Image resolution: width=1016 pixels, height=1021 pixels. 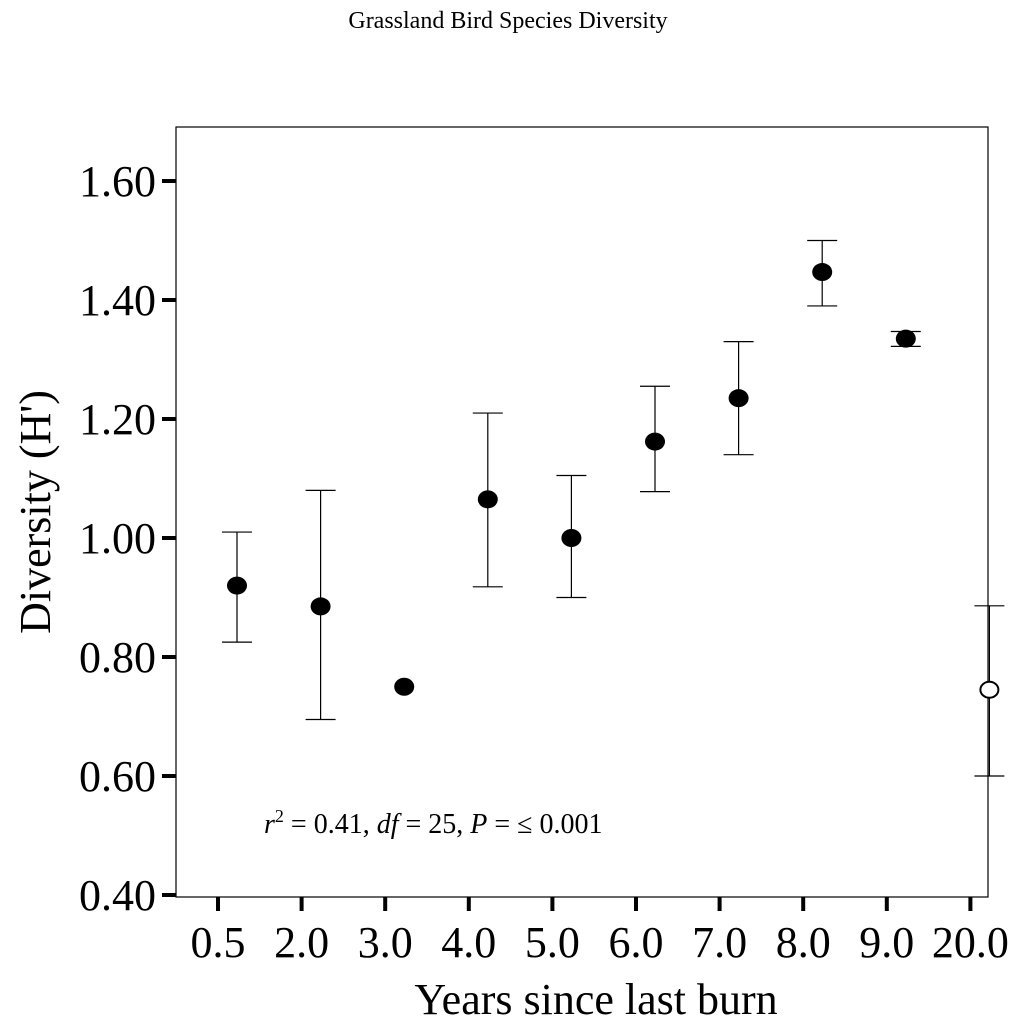 What do you see at coordinates (117, 300) in the screenshot?
I see `y-tick-label: 1.40` at bounding box center [117, 300].